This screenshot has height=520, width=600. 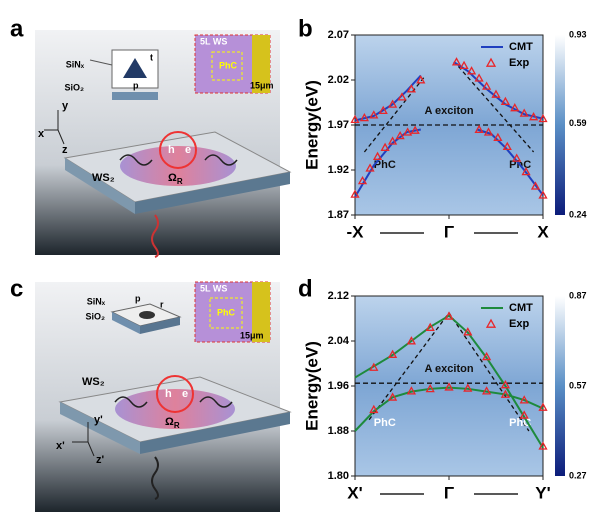 I want to click on colorbar-label: 0.24, so click(x=578, y=214).